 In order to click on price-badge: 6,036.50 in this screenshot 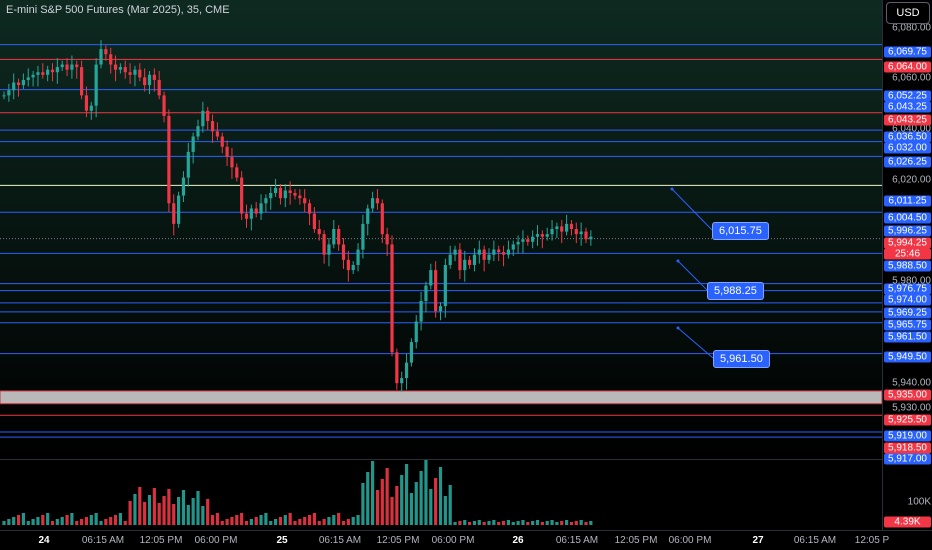, I will do `click(907, 137)`.